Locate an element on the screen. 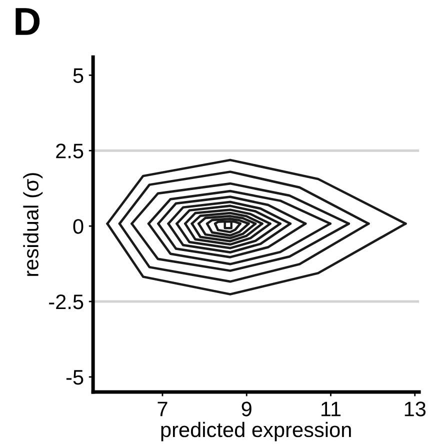  x-tick-label: 7 is located at coordinates (163, 409).